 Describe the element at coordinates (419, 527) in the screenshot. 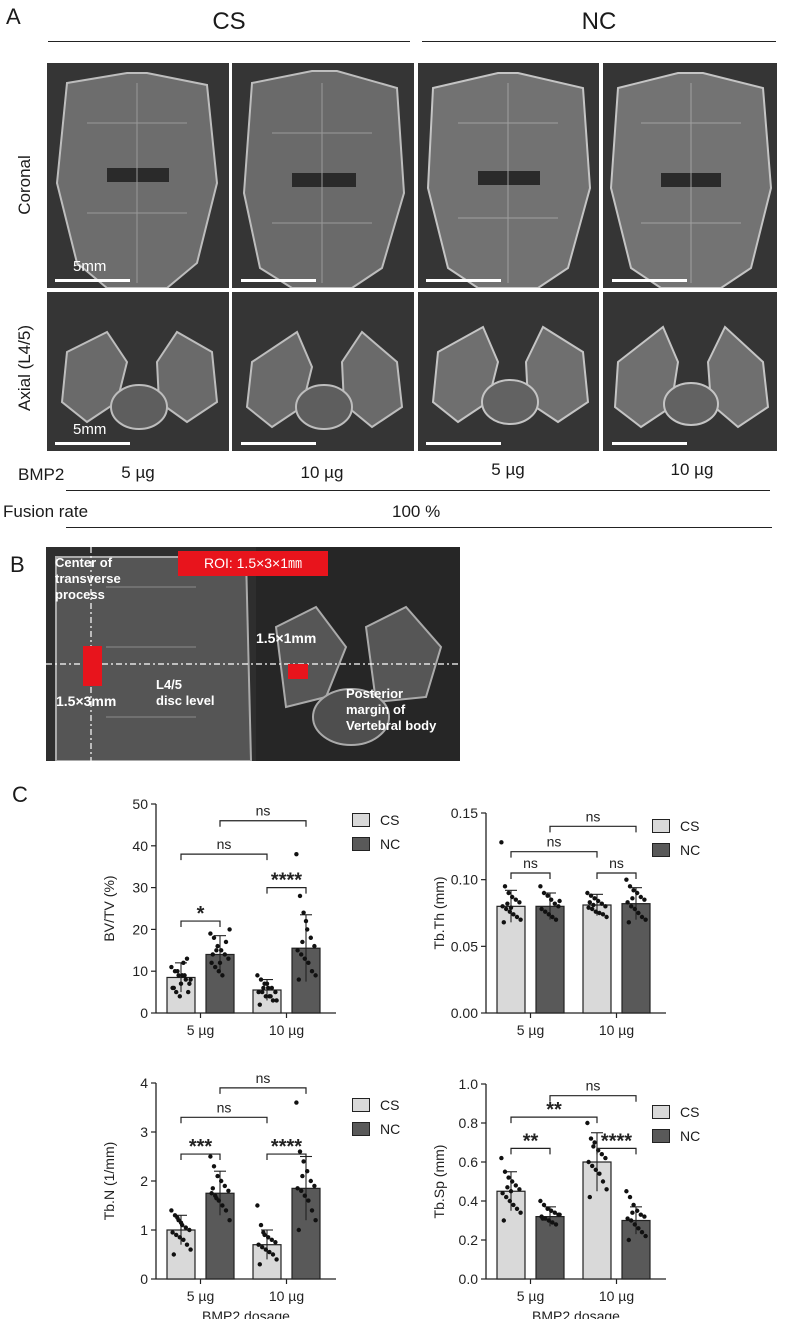

I see `fusion-row-line` at that location.